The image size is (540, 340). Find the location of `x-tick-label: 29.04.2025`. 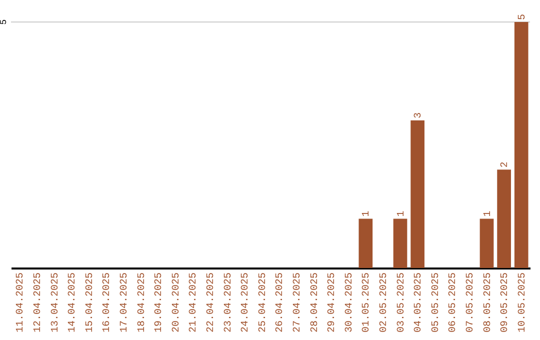

x-tick-label: 29.04.2025 is located at coordinates (332, 302).